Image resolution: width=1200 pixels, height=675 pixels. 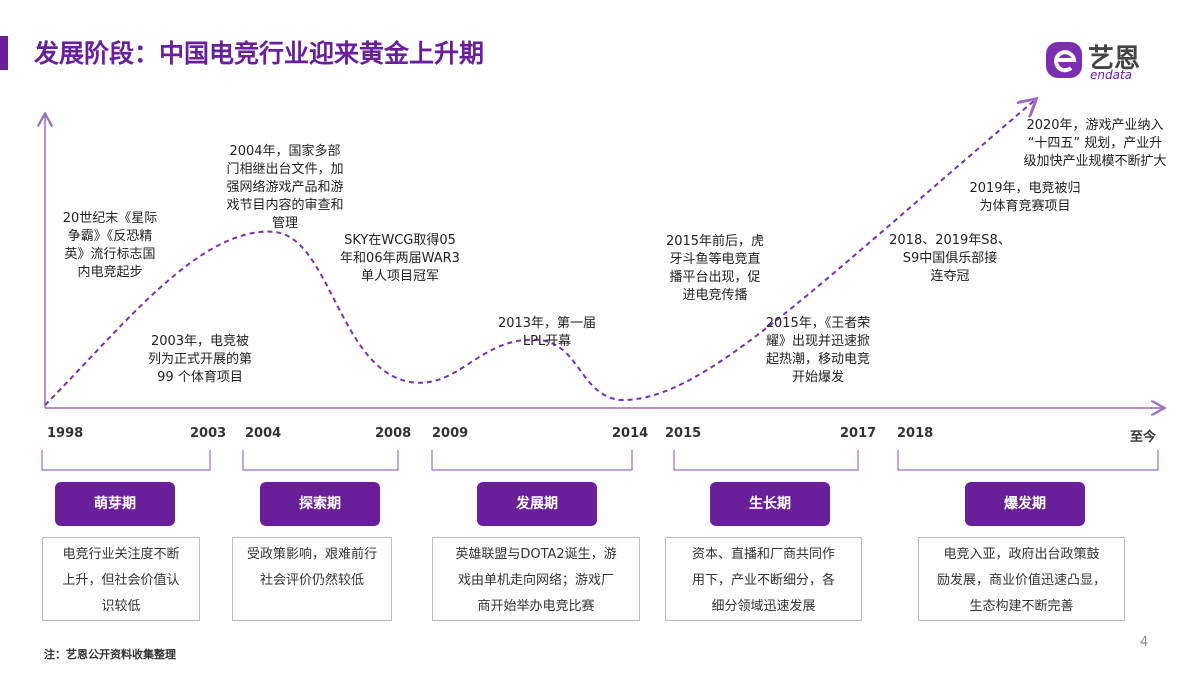 What do you see at coordinates (715, 241) in the screenshot?
I see `annotation-line: 2015年前后，虎` at bounding box center [715, 241].